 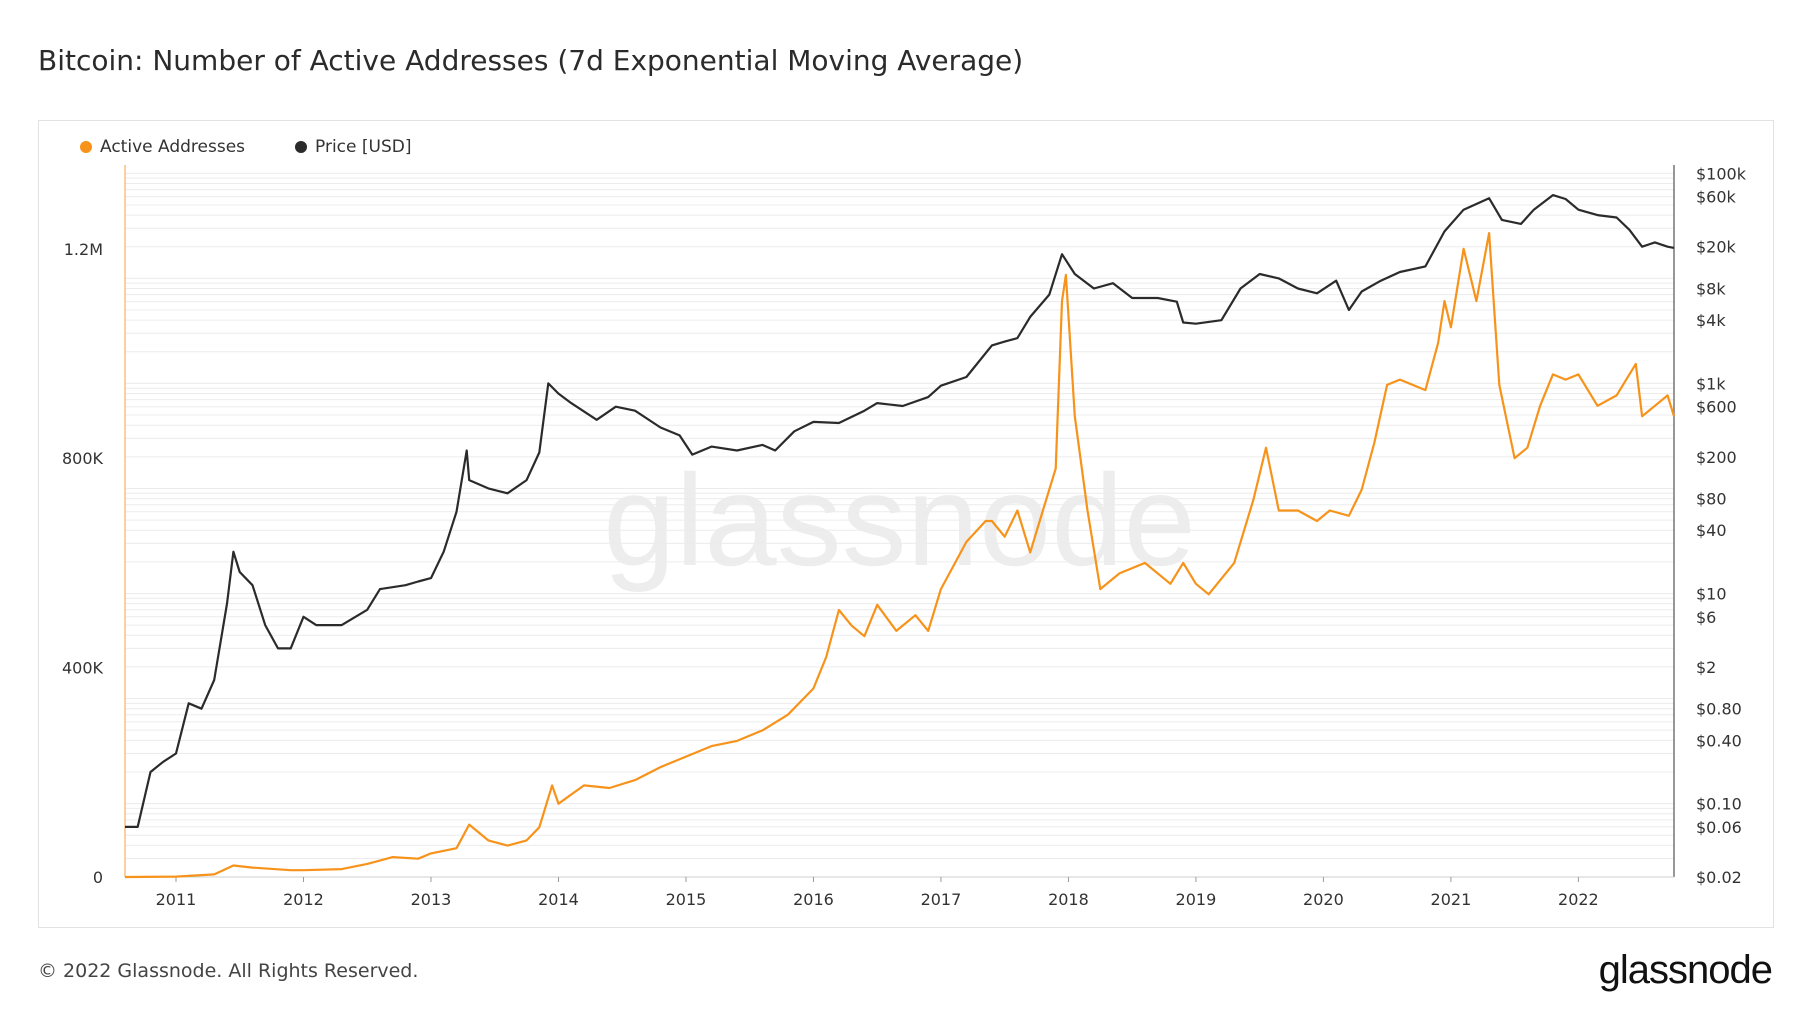 What do you see at coordinates (173, 147) in the screenshot?
I see `legend-label-active: Active Addresses` at bounding box center [173, 147].